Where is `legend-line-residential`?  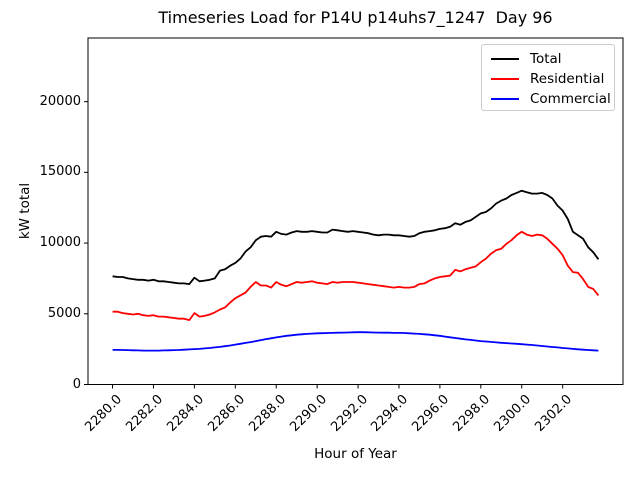 legend-line-residential is located at coordinates (505, 79).